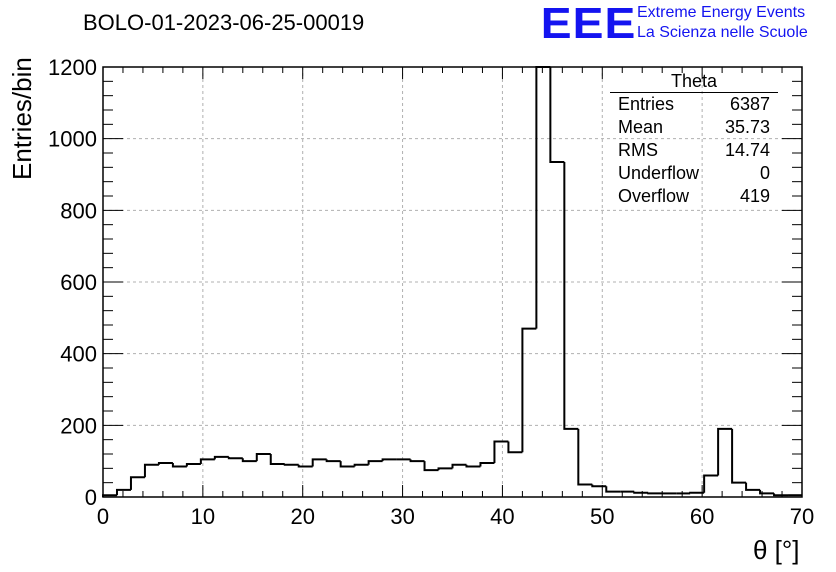 This screenshot has width=836, height=572. Describe the element at coordinates (694, 81) in the screenshot. I see `stats-title: Theta` at that location.